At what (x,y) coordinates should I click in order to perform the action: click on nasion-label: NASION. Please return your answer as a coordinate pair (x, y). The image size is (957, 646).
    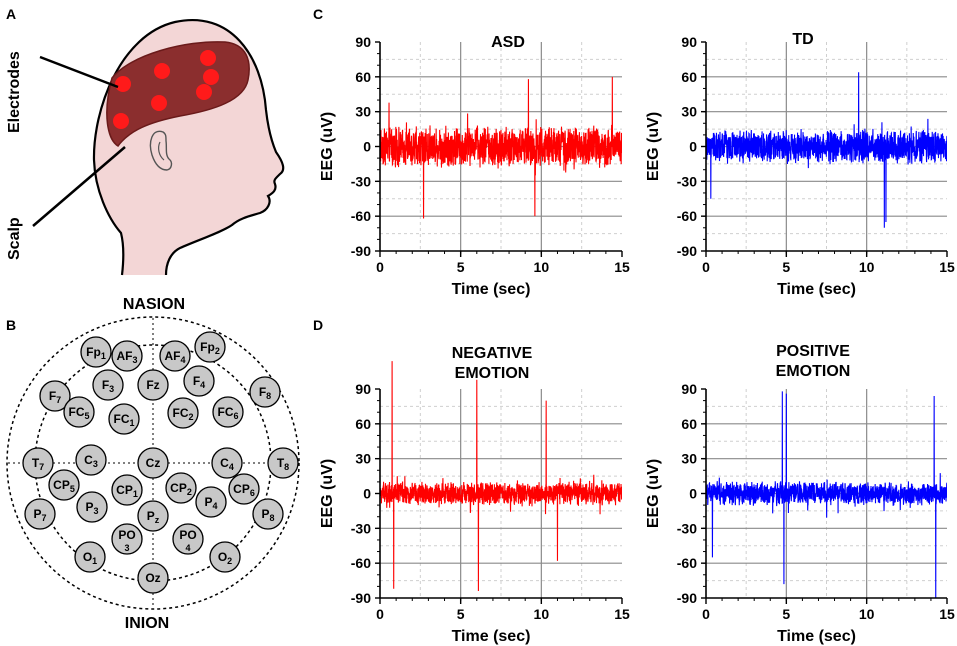
    Looking at the image, I should click on (154, 304).